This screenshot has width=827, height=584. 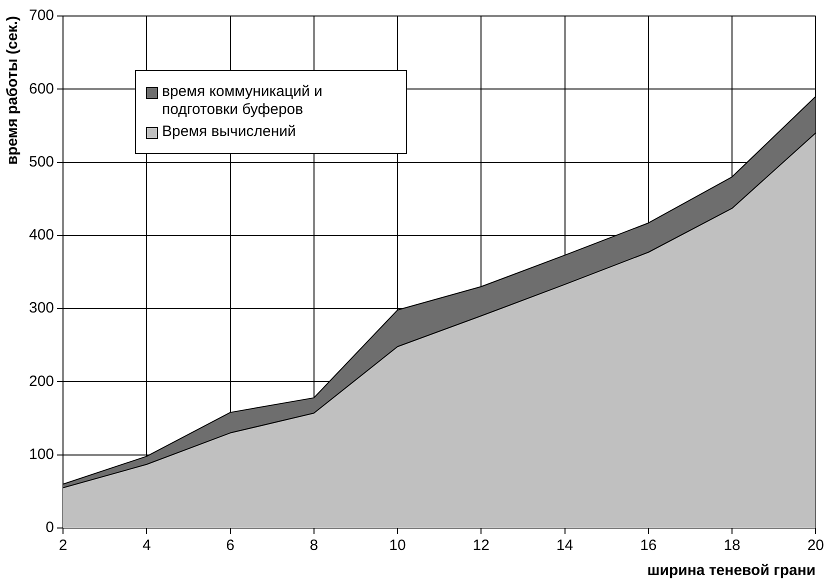 What do you see at coordinates (13, 90) in the screenshot?
I see `y-axis-title: время работы (сек.)` at bounding box center [13, 90].